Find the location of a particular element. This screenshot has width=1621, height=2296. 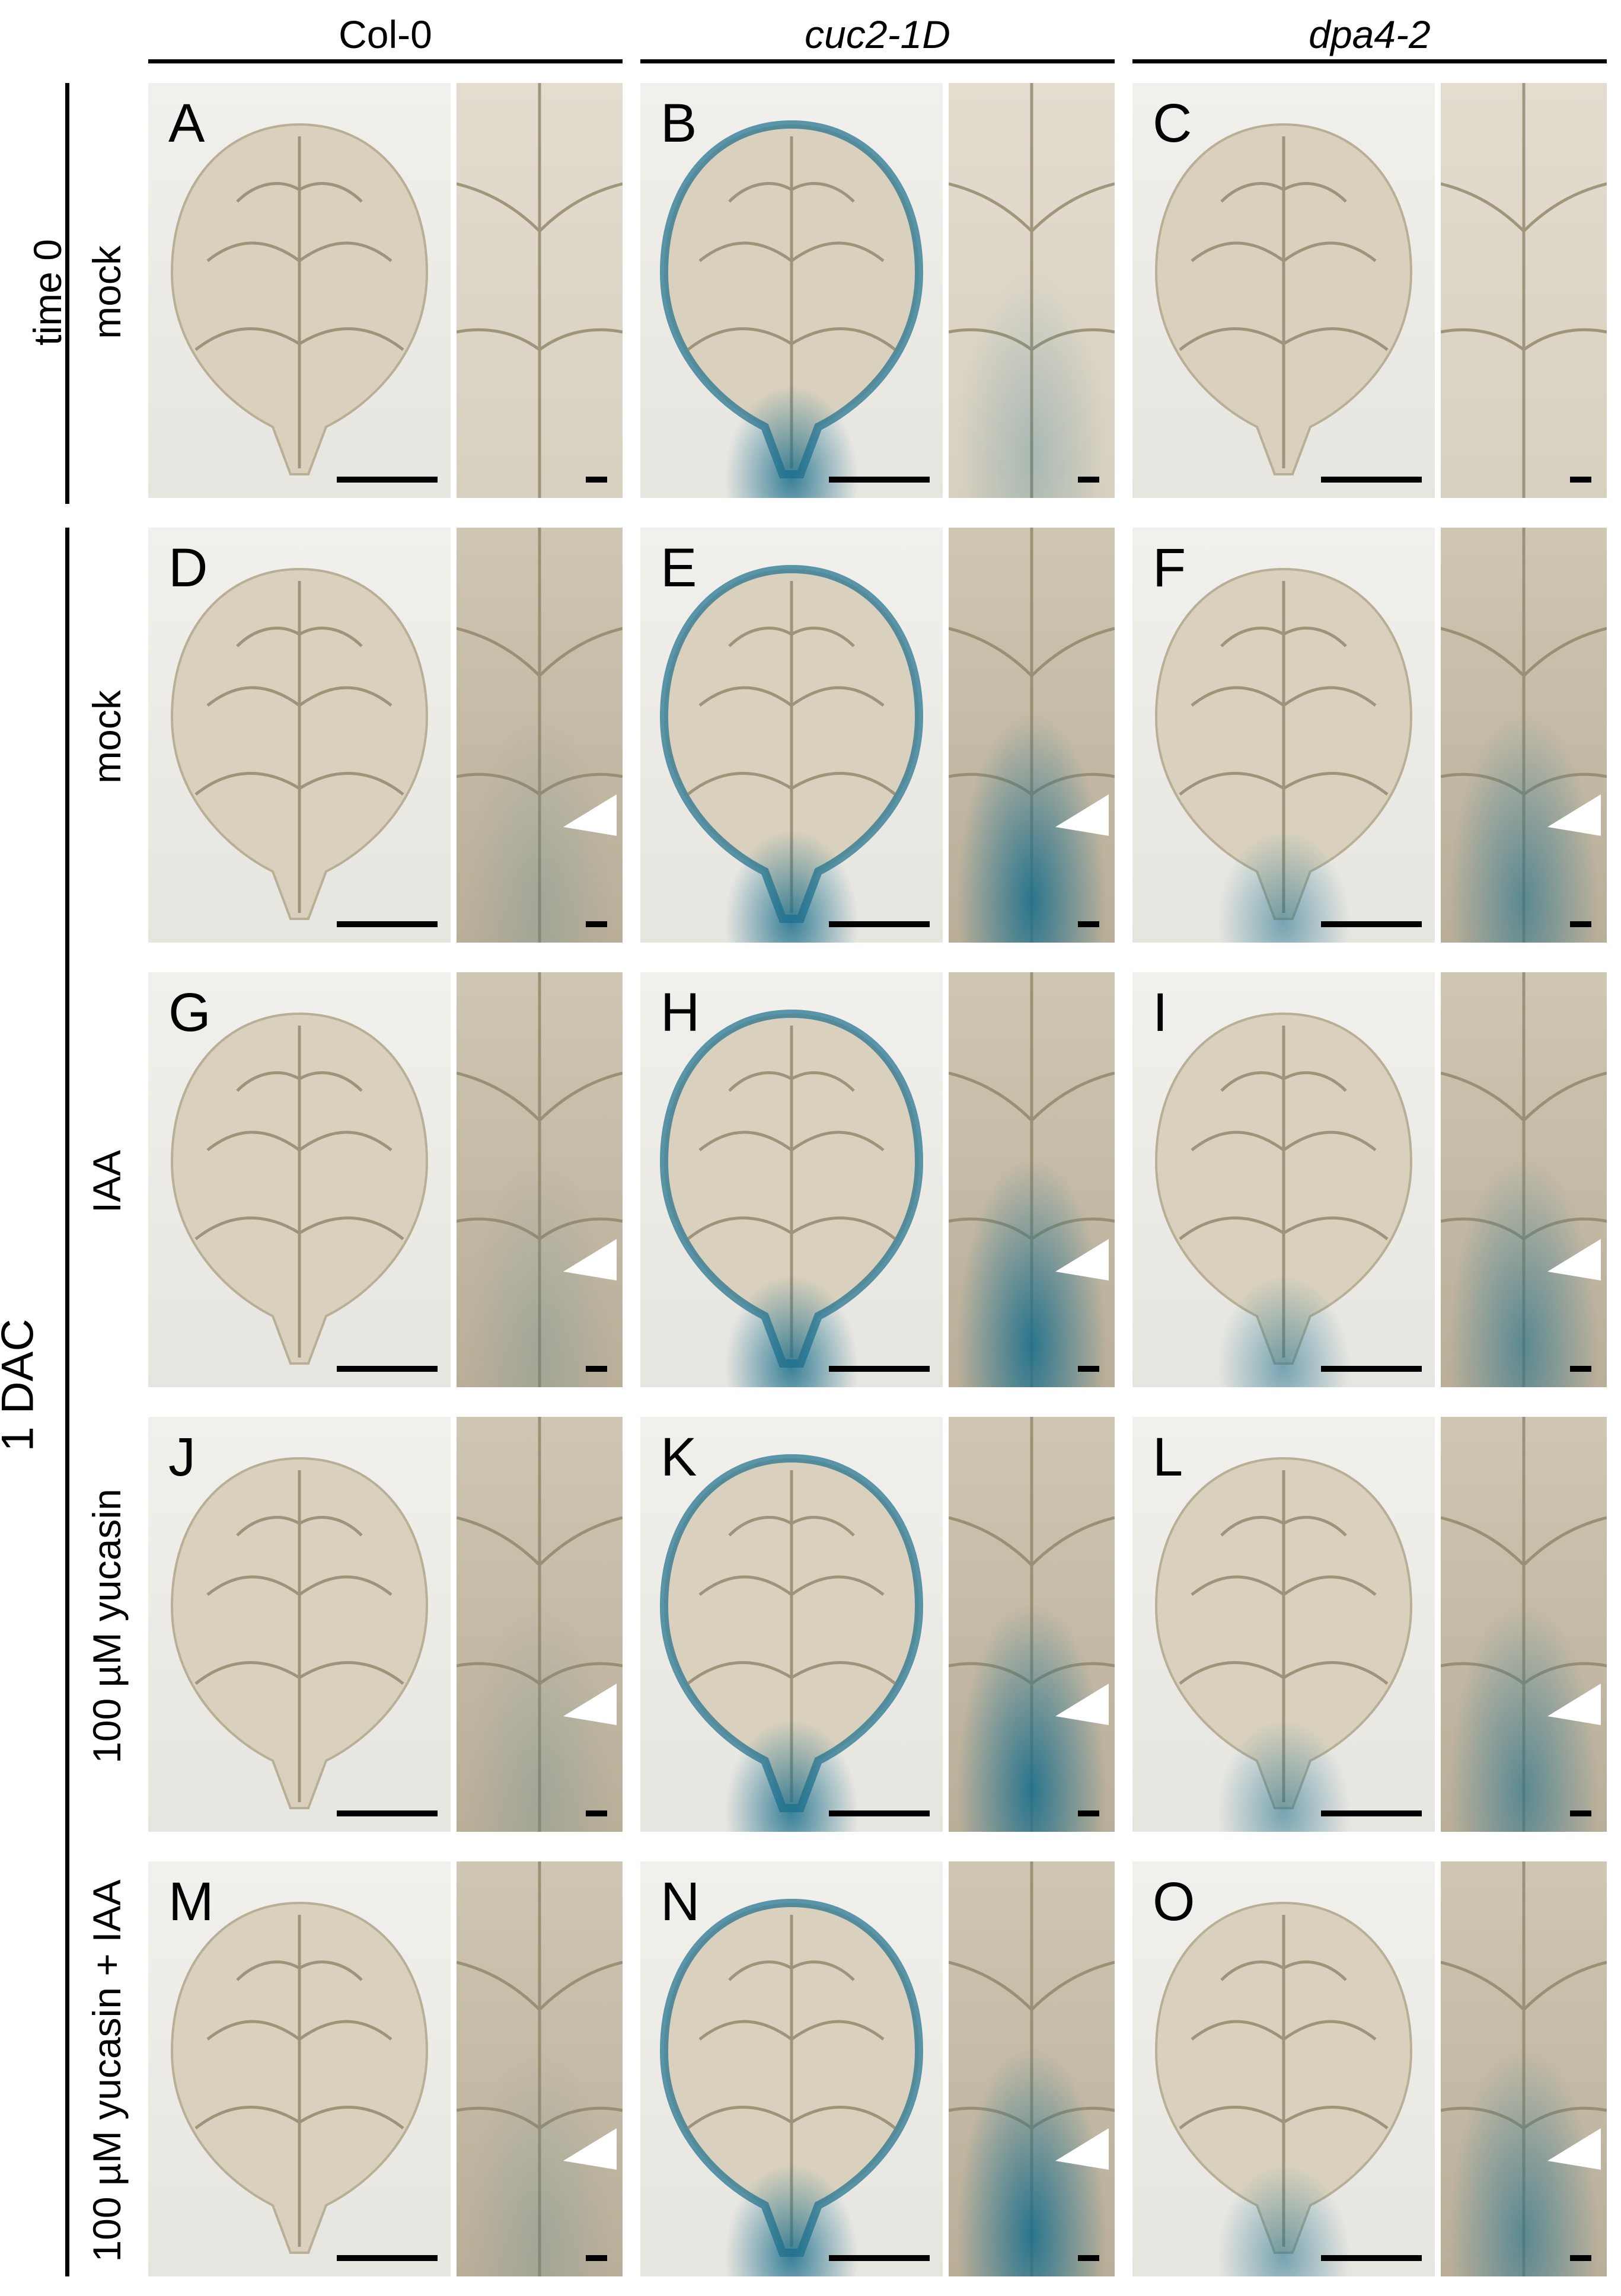

rule-time0 is located at coordinates (67, 293).